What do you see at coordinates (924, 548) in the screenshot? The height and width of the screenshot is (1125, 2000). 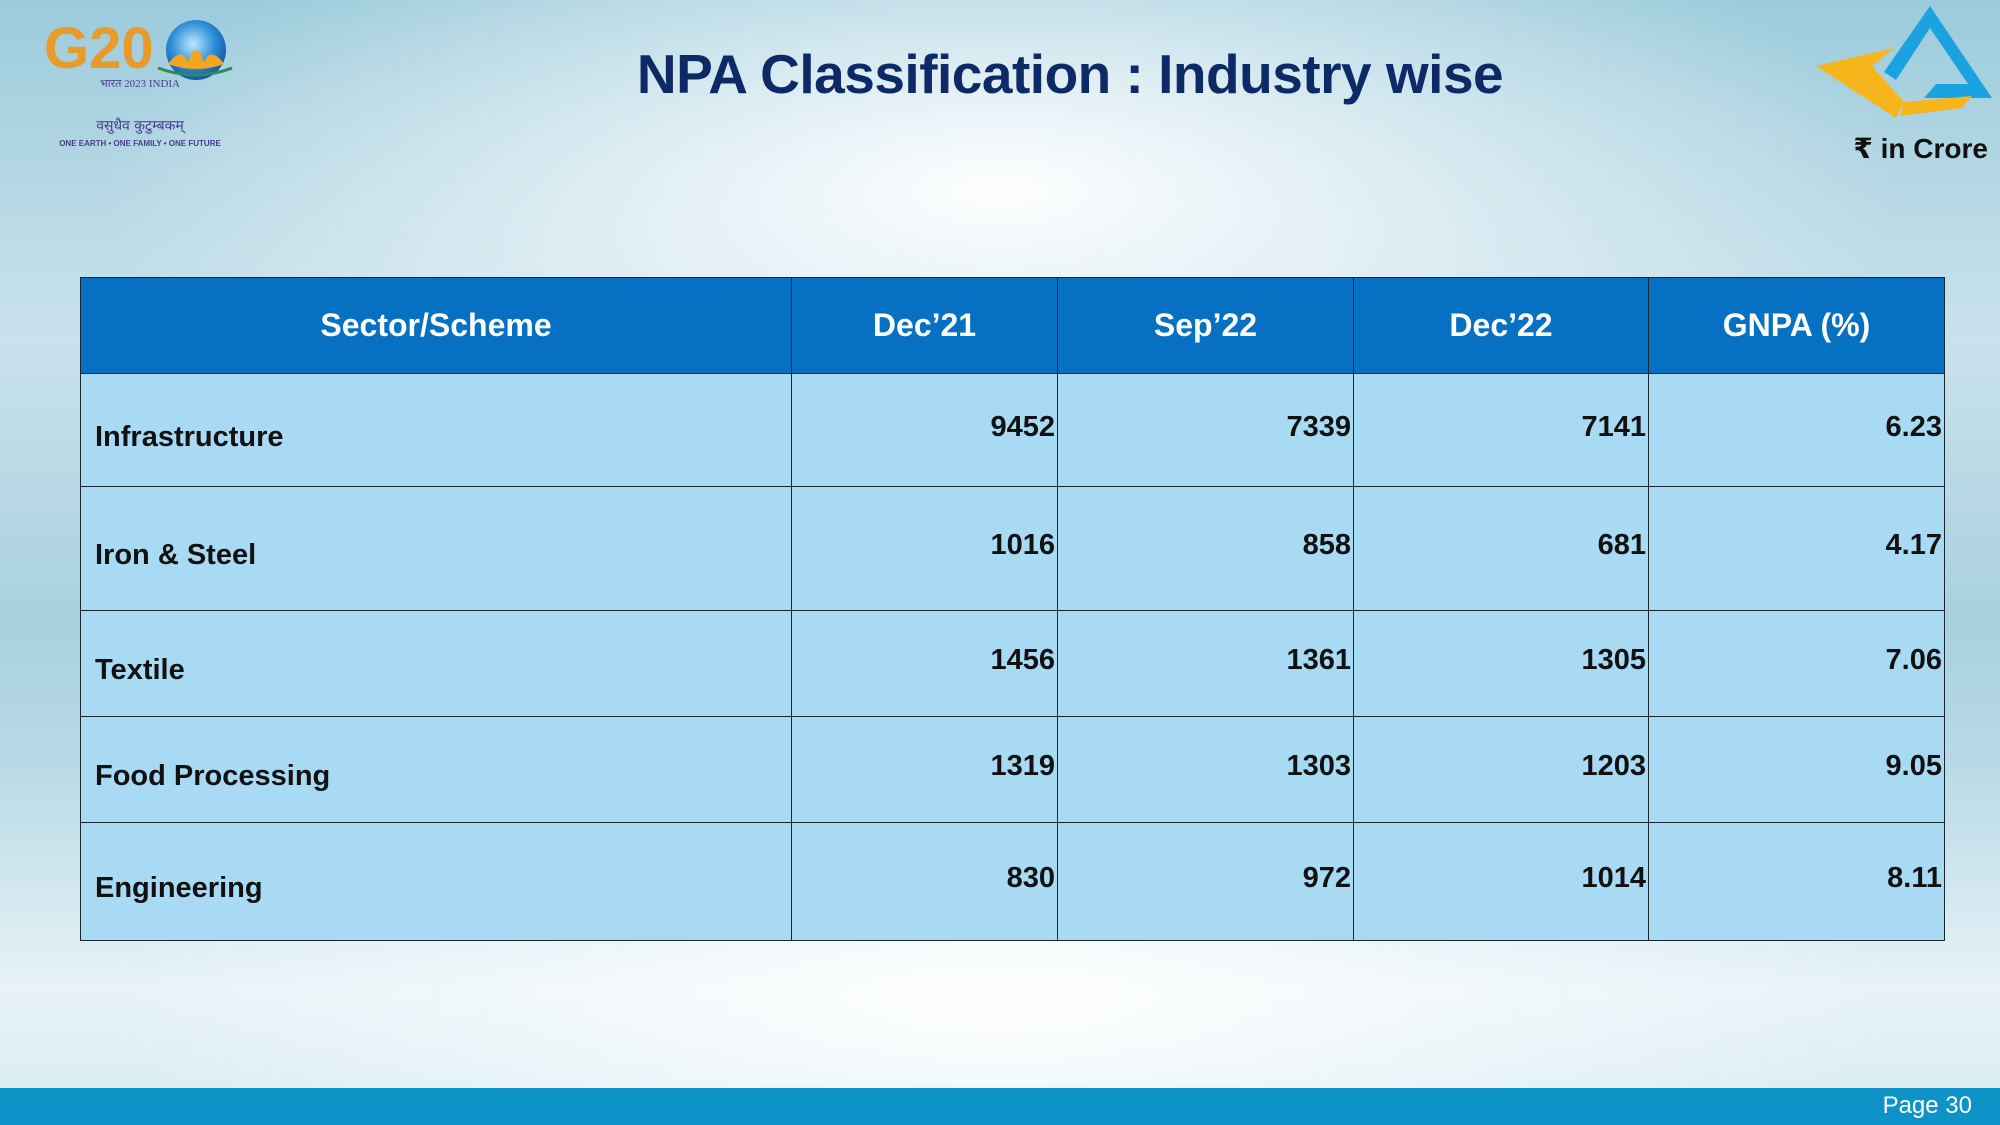 I see `dec21-cell: 1016` at bounding box center [924, 548].